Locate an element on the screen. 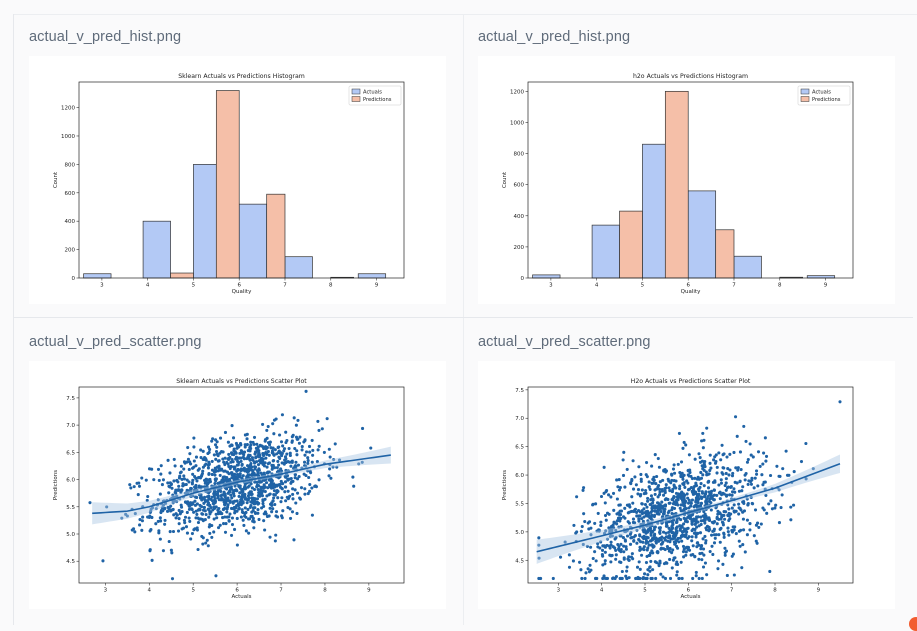  predictions-bar is located at coordinates (676, 184).